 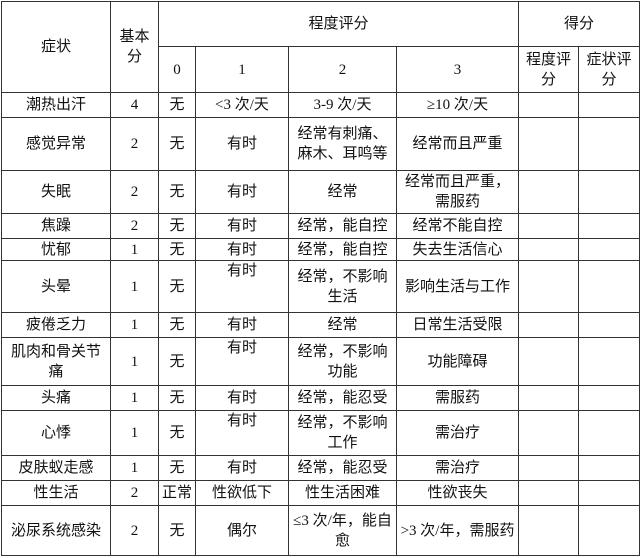 I want to click on table-cell: 经常有刺痛、麻木、耳鸣等, so click(x=342, y=144).